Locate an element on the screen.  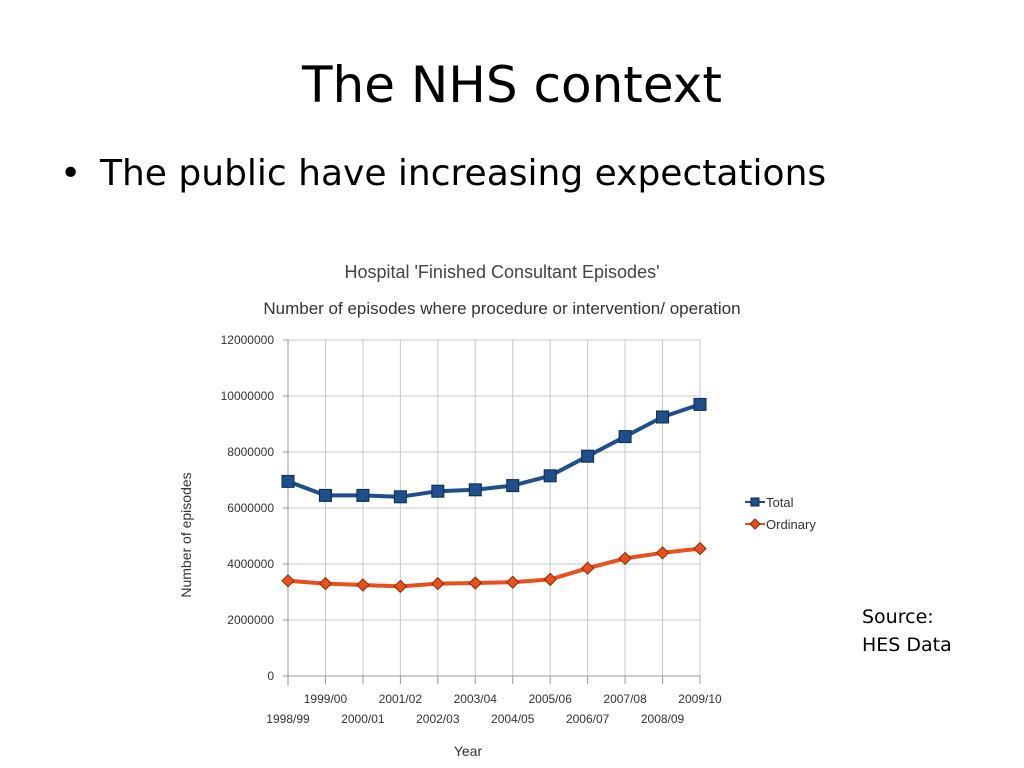
y-tick-label: 2000000 is located at coordinates (250, 620).